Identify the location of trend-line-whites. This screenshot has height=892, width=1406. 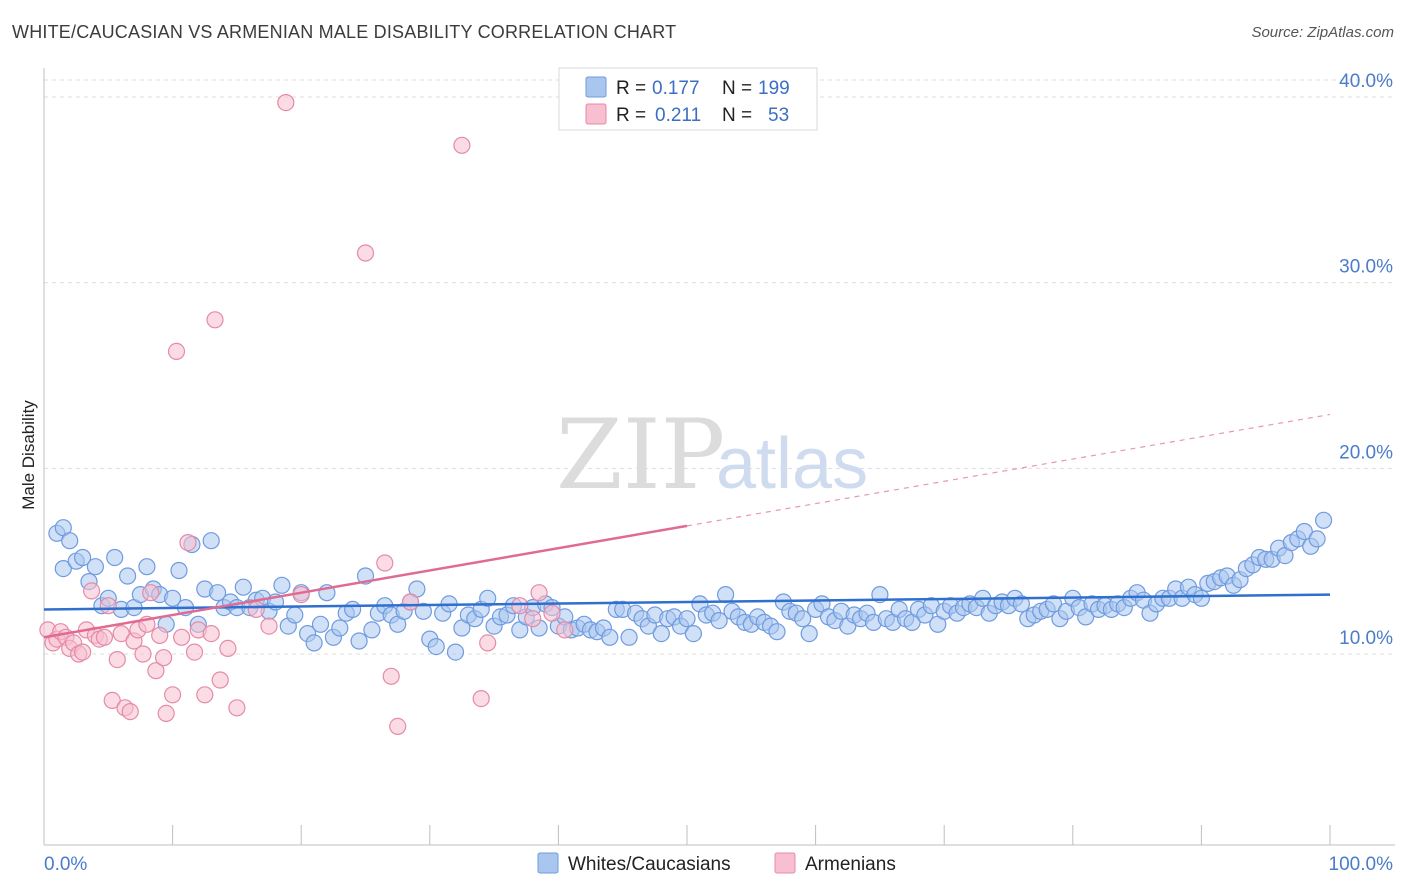
(687, 602).